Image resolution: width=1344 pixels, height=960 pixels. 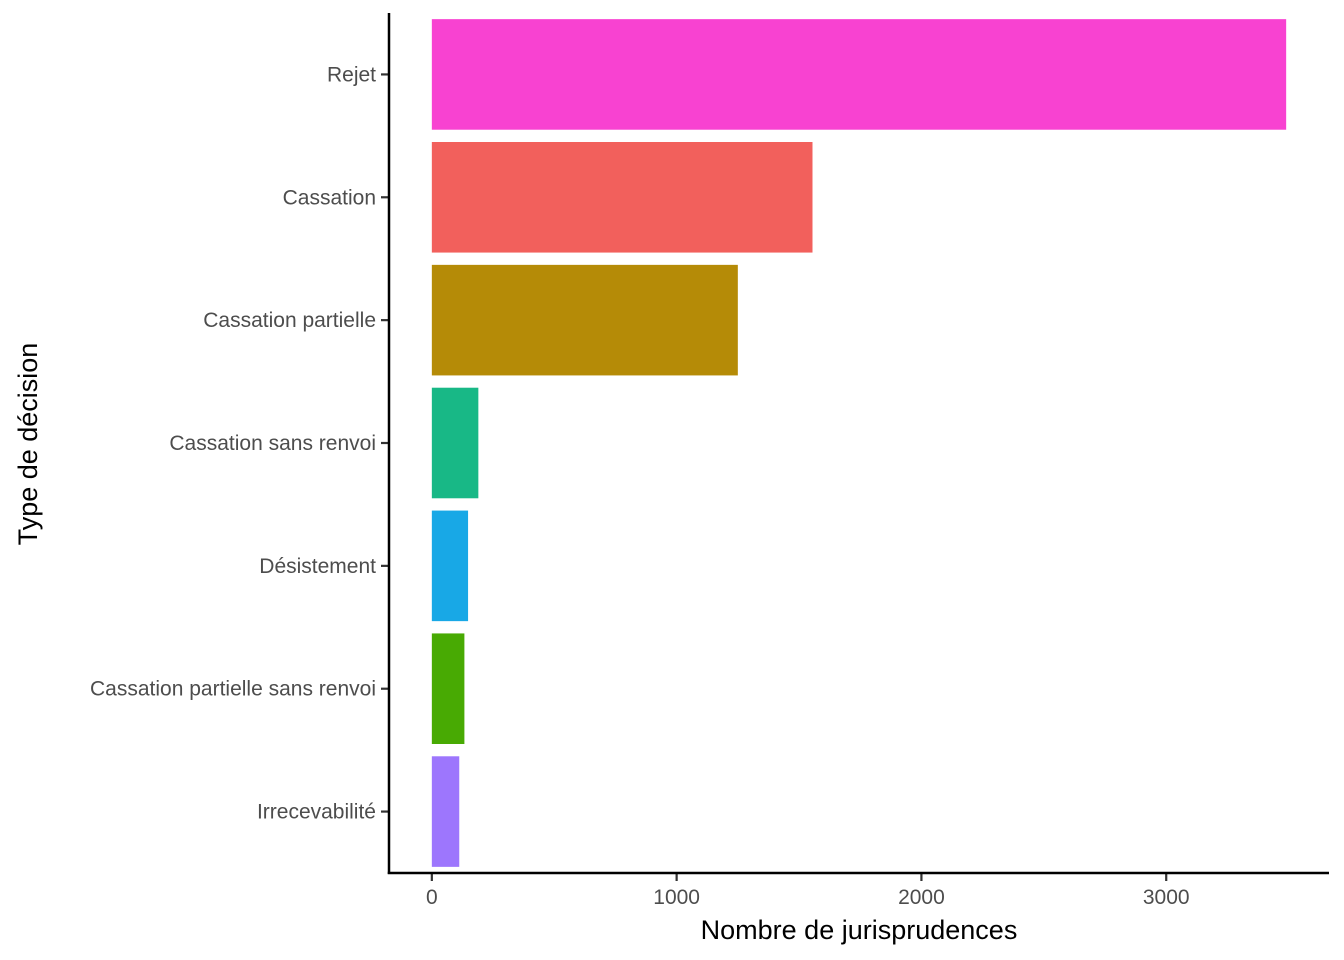 I want to click on bar-desistement, so click(x=450, y=566).